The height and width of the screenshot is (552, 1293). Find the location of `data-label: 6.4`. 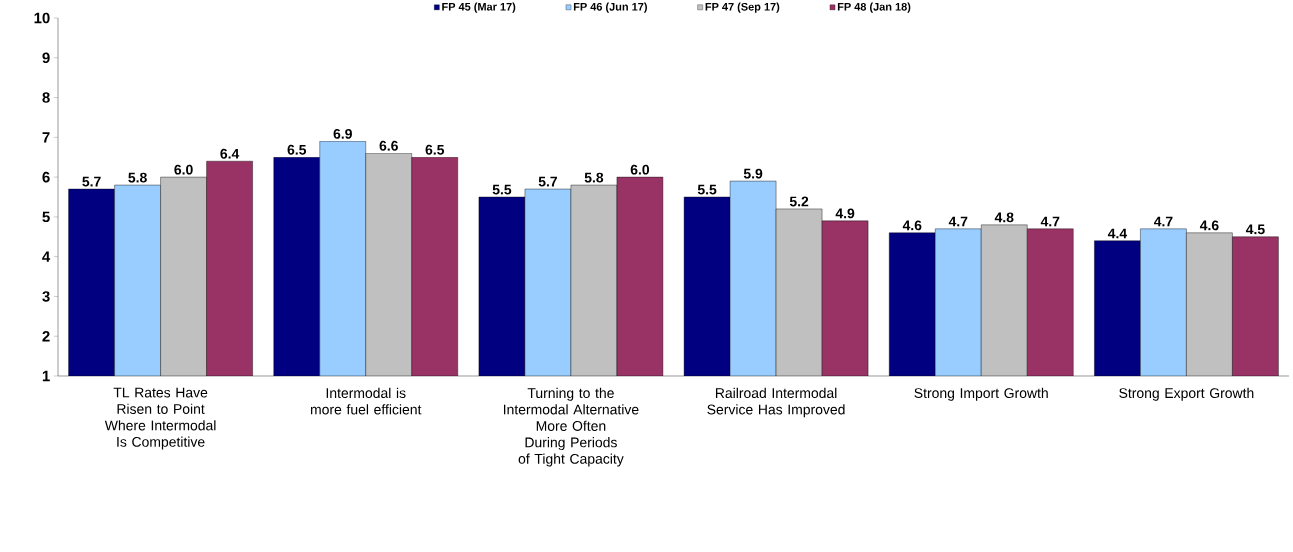

data-label: 6.4 is located at coordinates (230, 153).